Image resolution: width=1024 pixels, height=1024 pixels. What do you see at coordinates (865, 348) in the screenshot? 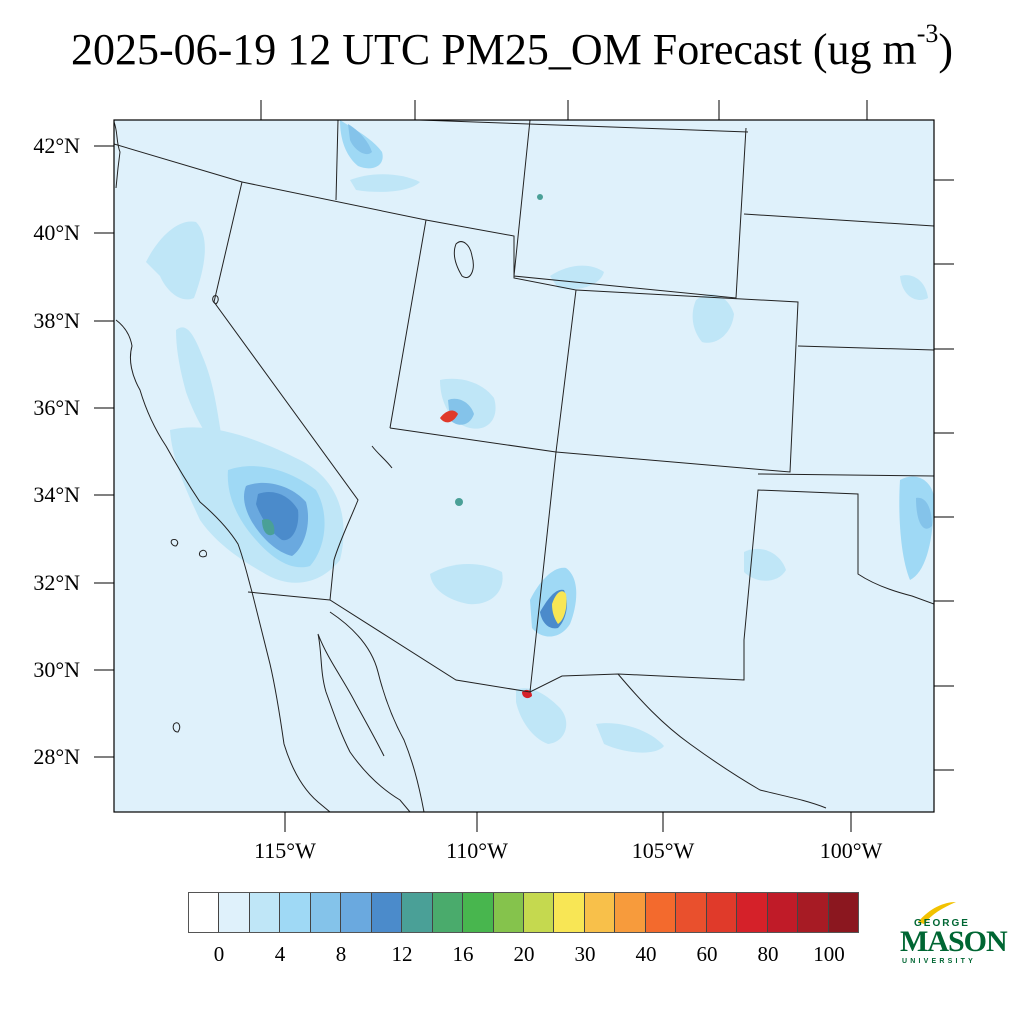
I see `kansas-border` at bounding box center [865, 348].